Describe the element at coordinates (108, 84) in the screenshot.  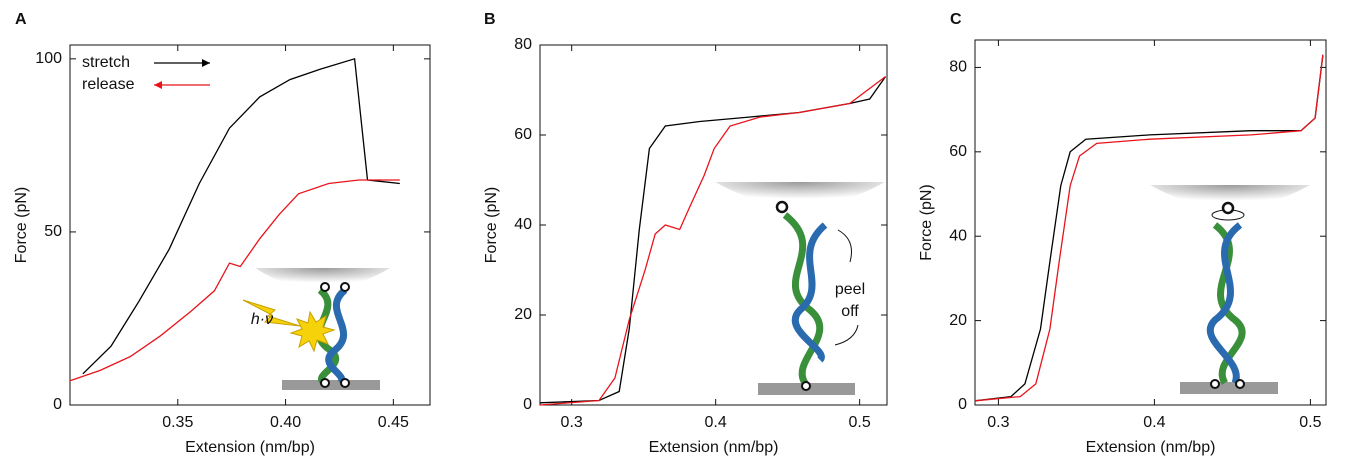
I see `legend-label: release` at that location.